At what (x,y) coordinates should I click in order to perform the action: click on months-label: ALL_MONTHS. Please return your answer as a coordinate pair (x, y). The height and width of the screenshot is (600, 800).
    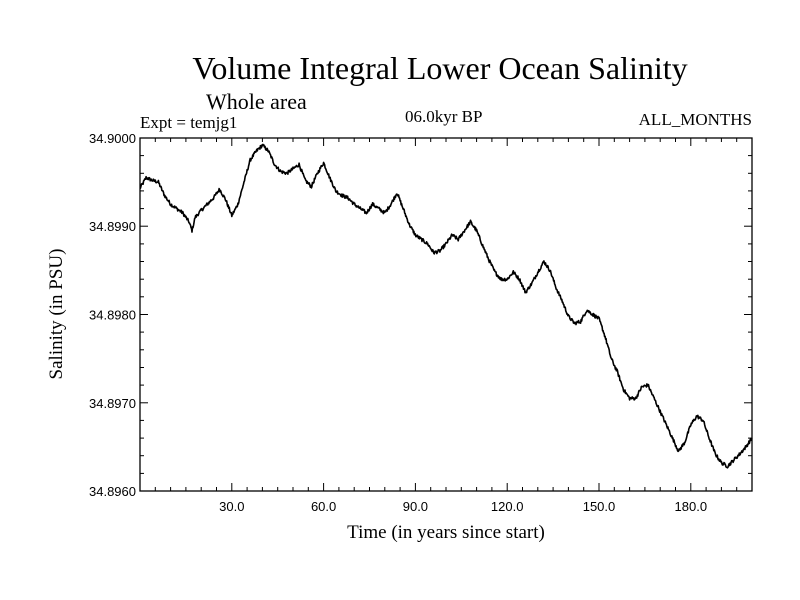
    Looking at the image, I should click on (695, 119).